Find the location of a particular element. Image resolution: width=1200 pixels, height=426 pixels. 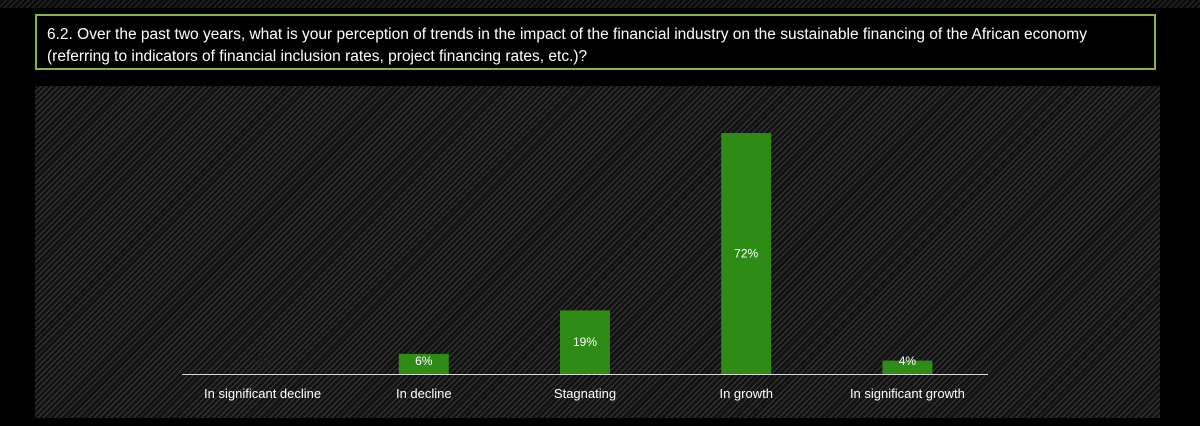

category-label-2: Stagnating is located at coordinates (585, 393).